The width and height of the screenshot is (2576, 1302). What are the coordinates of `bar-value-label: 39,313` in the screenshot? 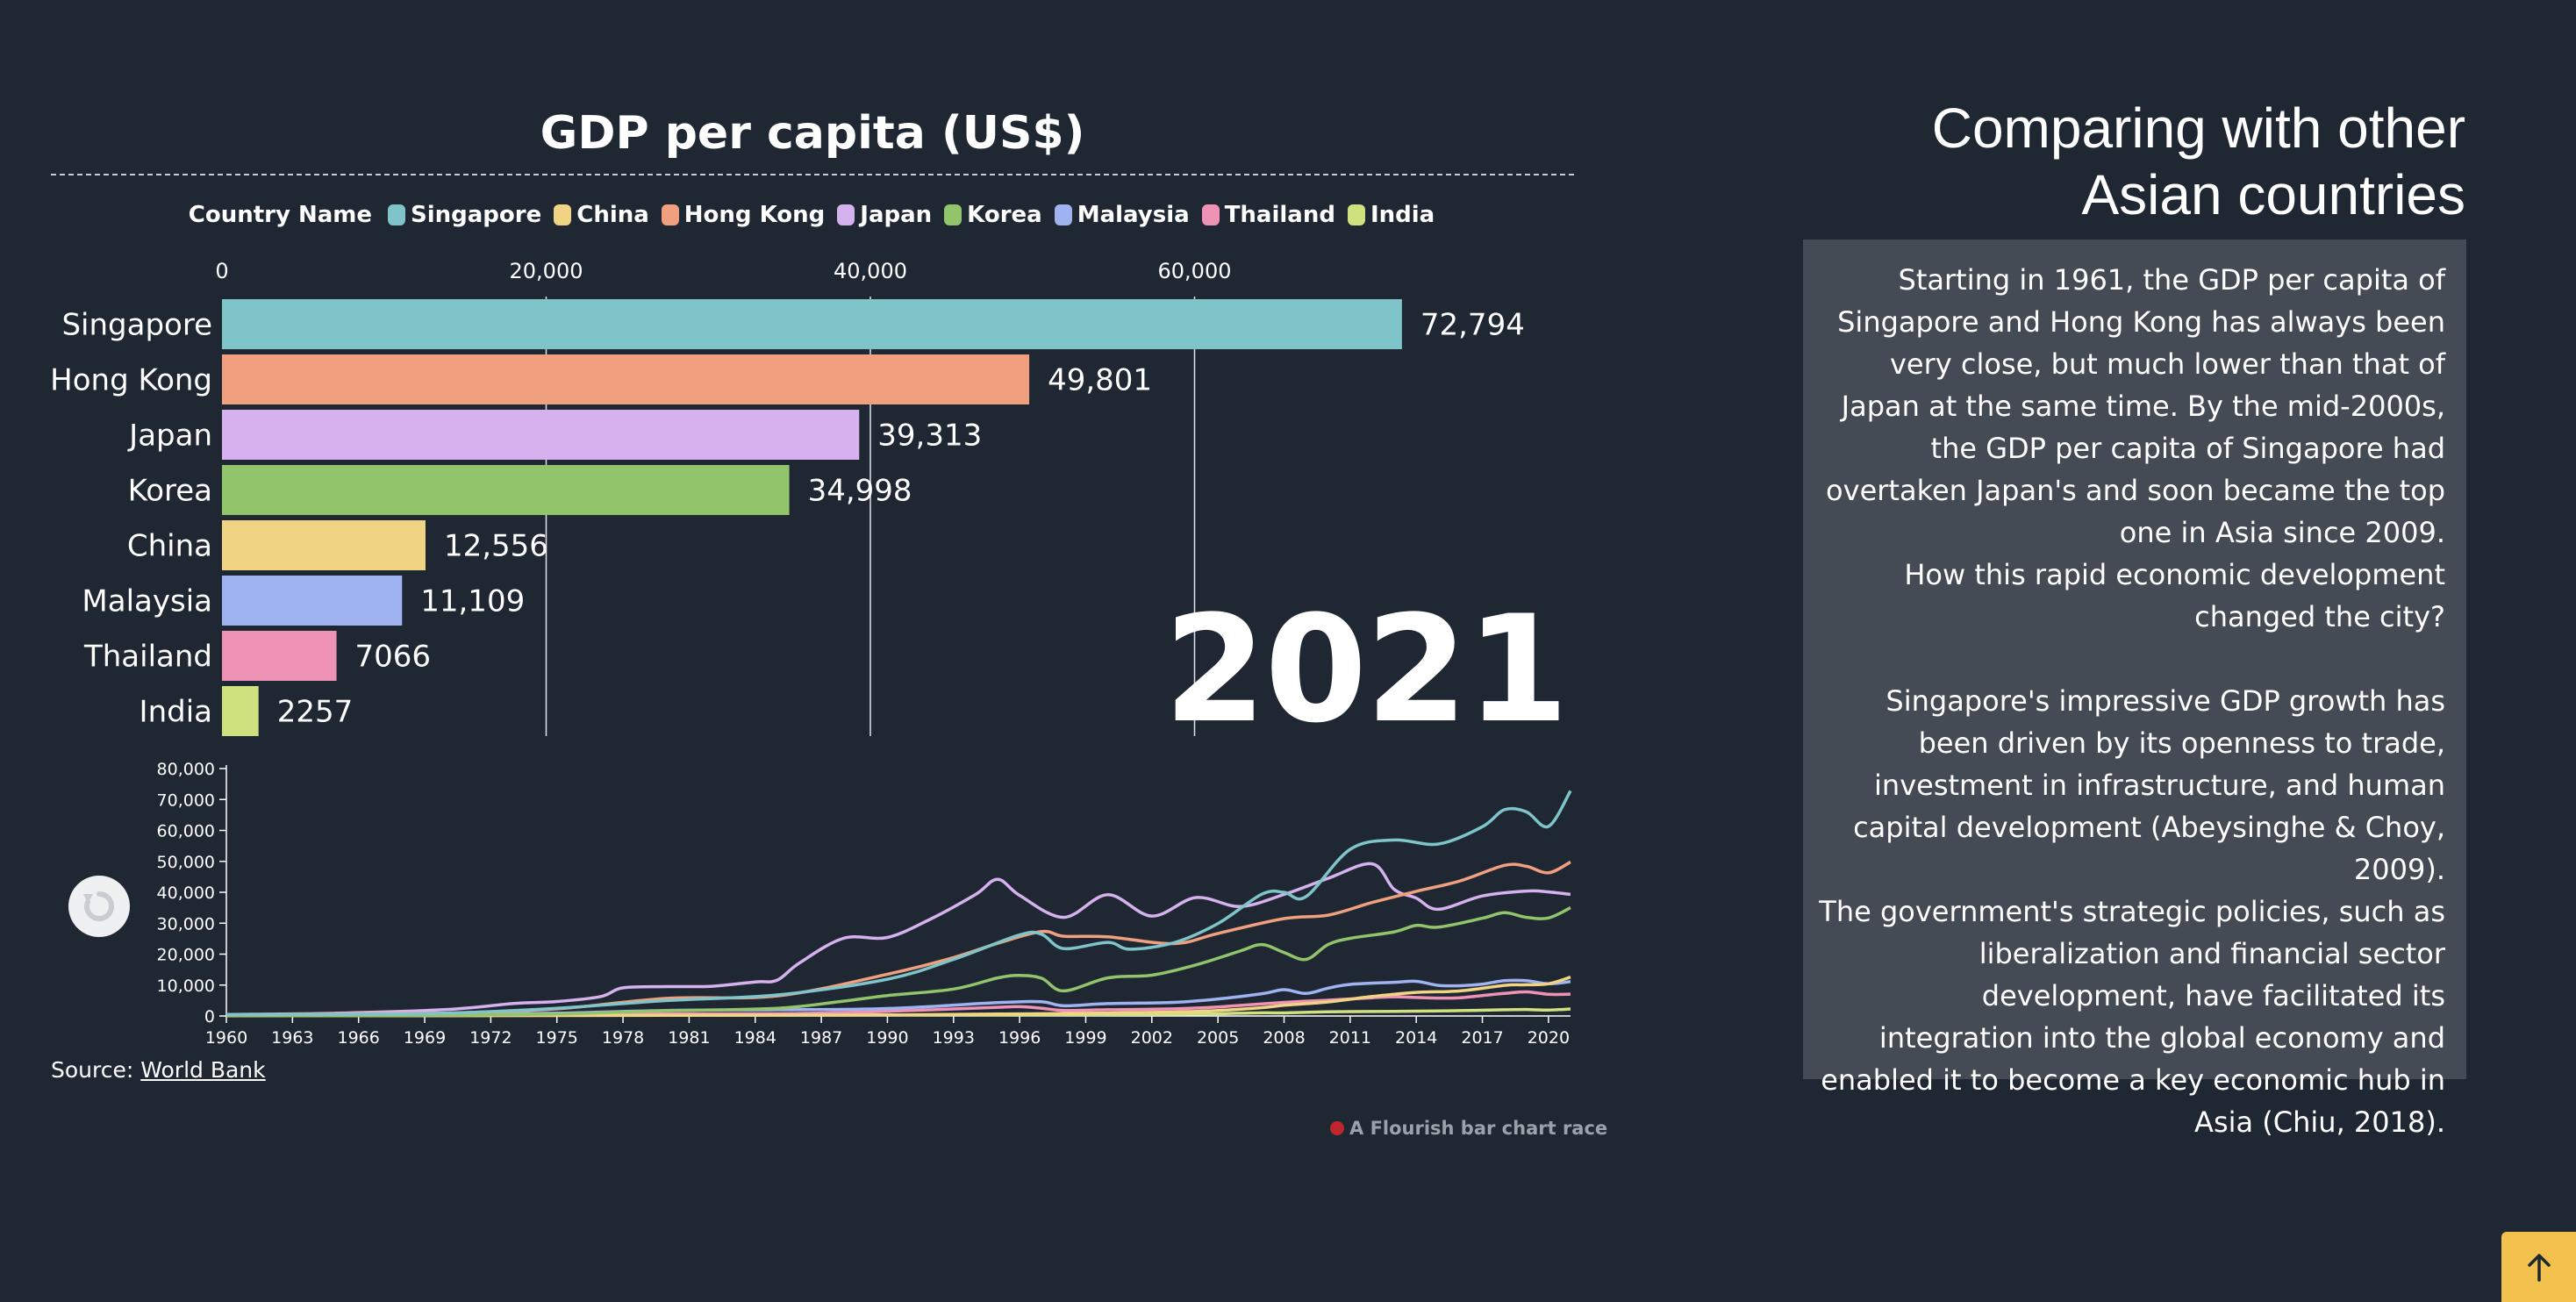 It's located at (929, 436).